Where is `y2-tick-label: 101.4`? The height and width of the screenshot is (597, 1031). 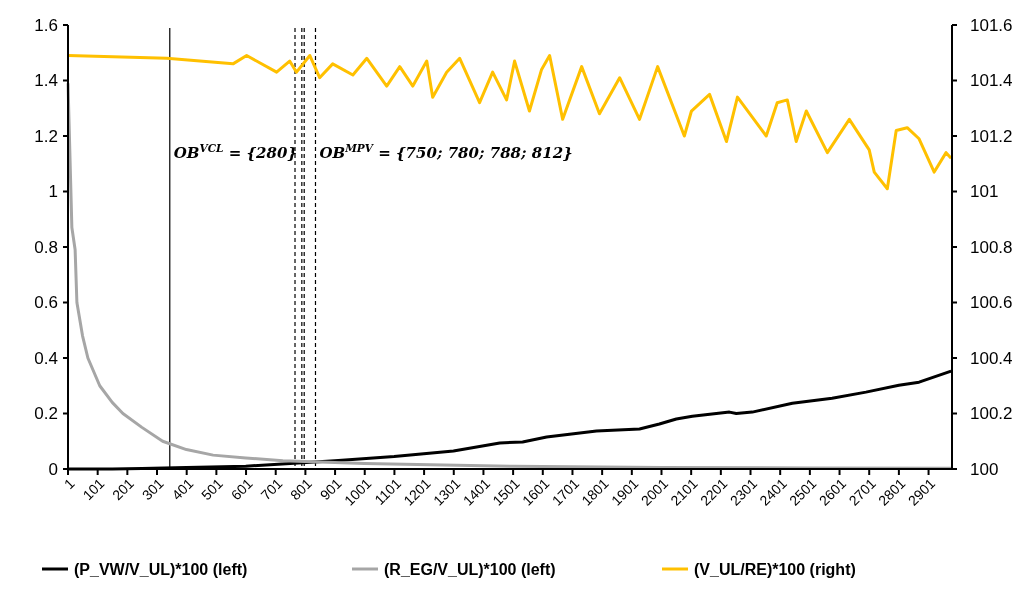
y2-tick-label: 101.4 is located at coordinates (991, 81).